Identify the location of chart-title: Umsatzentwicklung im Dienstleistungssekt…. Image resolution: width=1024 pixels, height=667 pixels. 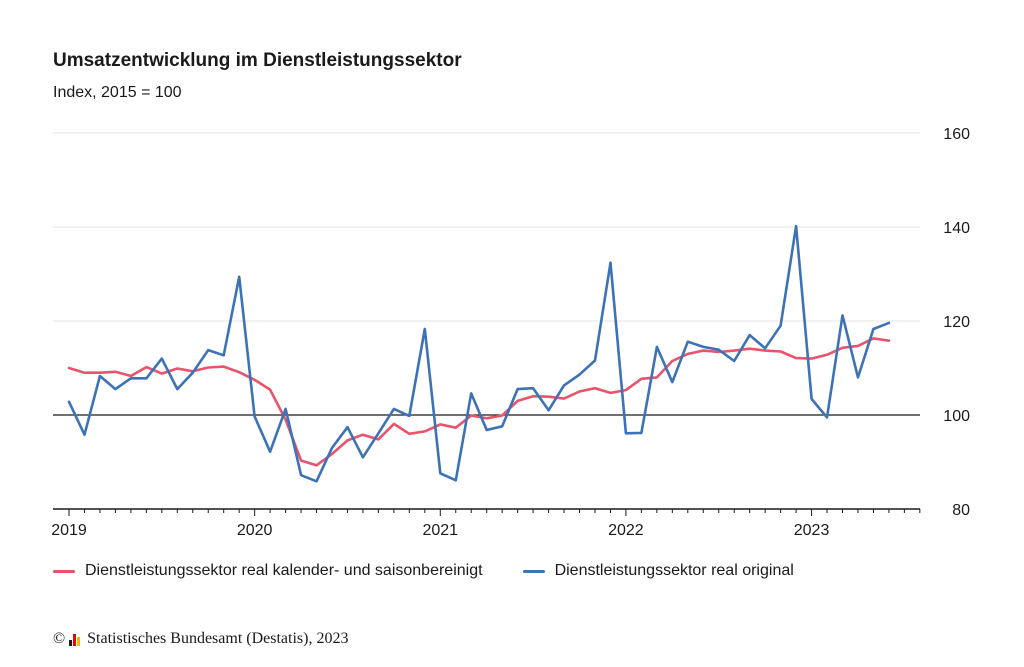
(257, 60).